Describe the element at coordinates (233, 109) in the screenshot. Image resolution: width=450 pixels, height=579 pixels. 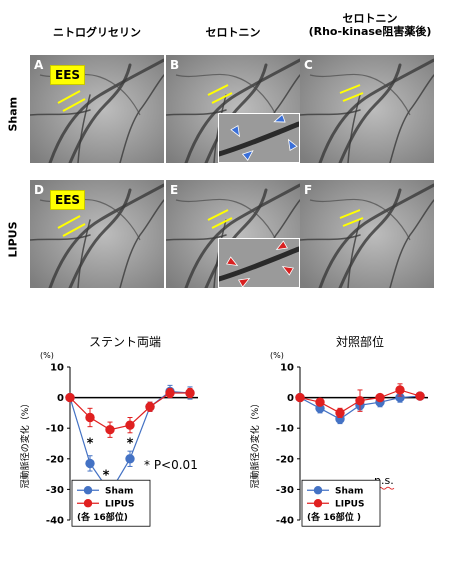
I see `angiogram-panel-b: B` at that location.